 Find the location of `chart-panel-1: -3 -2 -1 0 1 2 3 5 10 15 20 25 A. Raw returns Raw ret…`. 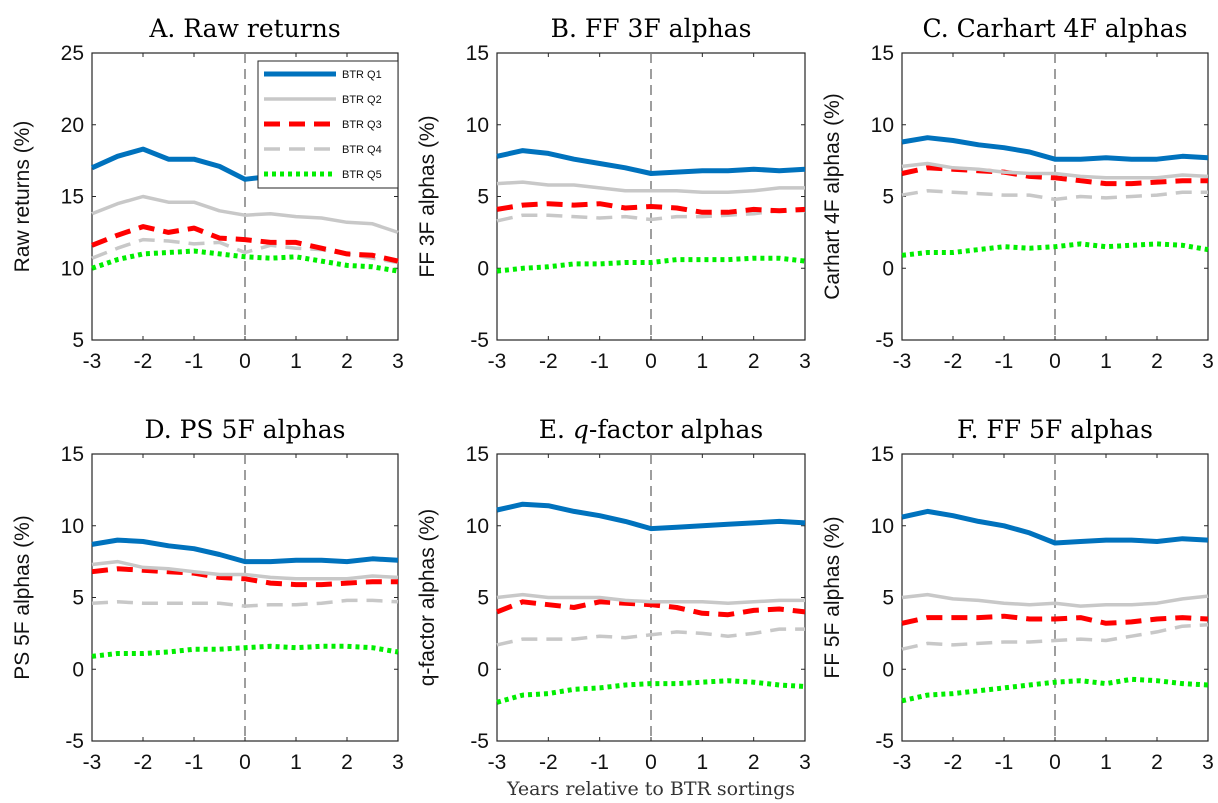

chart-panel-1: -3 -2 -1 0 1 2 3 5 10 15 20 25 A. Raw returns Raw ret… is located at coordinates (207, 193).